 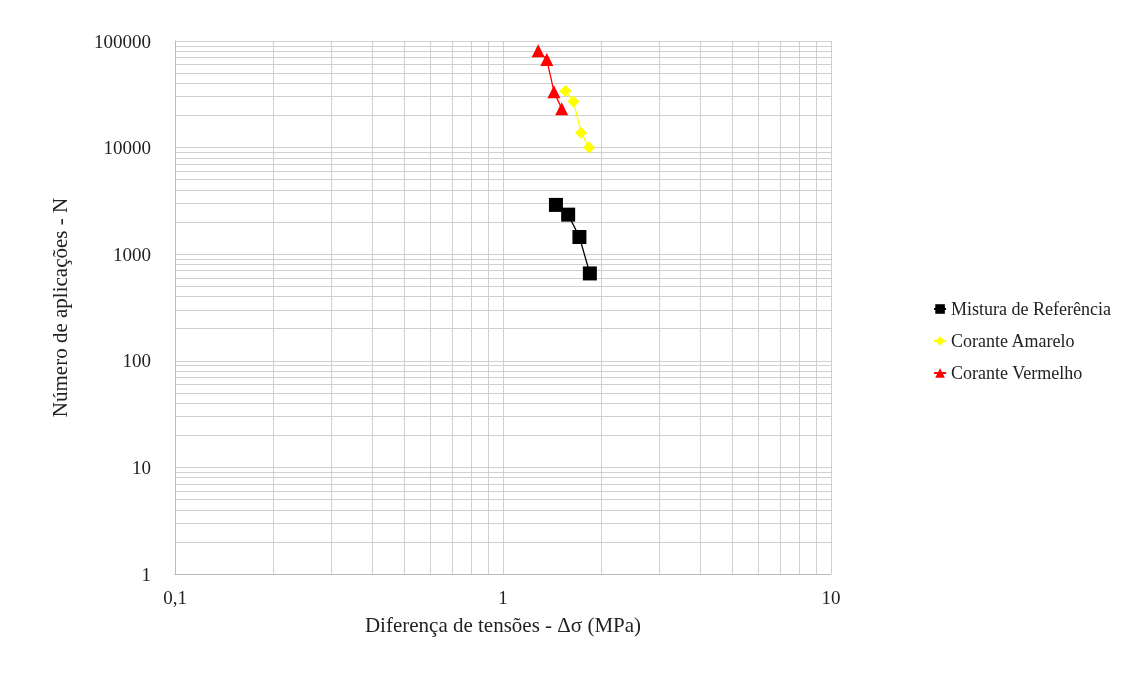 What do you see at coordinates (1017, 373) in the screenshot?
I see `legend-label: Corante Vermelho` at bounding box center [1017, 373].